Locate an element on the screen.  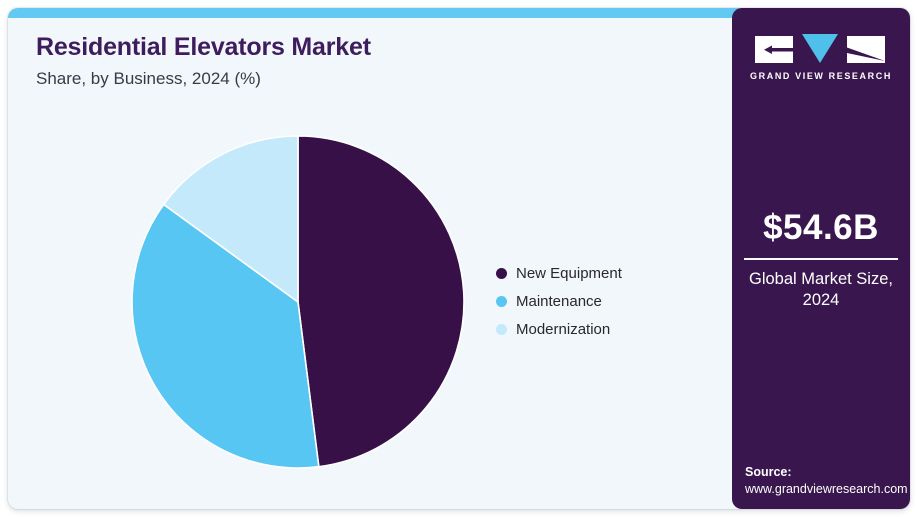
legend-label: Maintenance is located at coordinates (559, 301).